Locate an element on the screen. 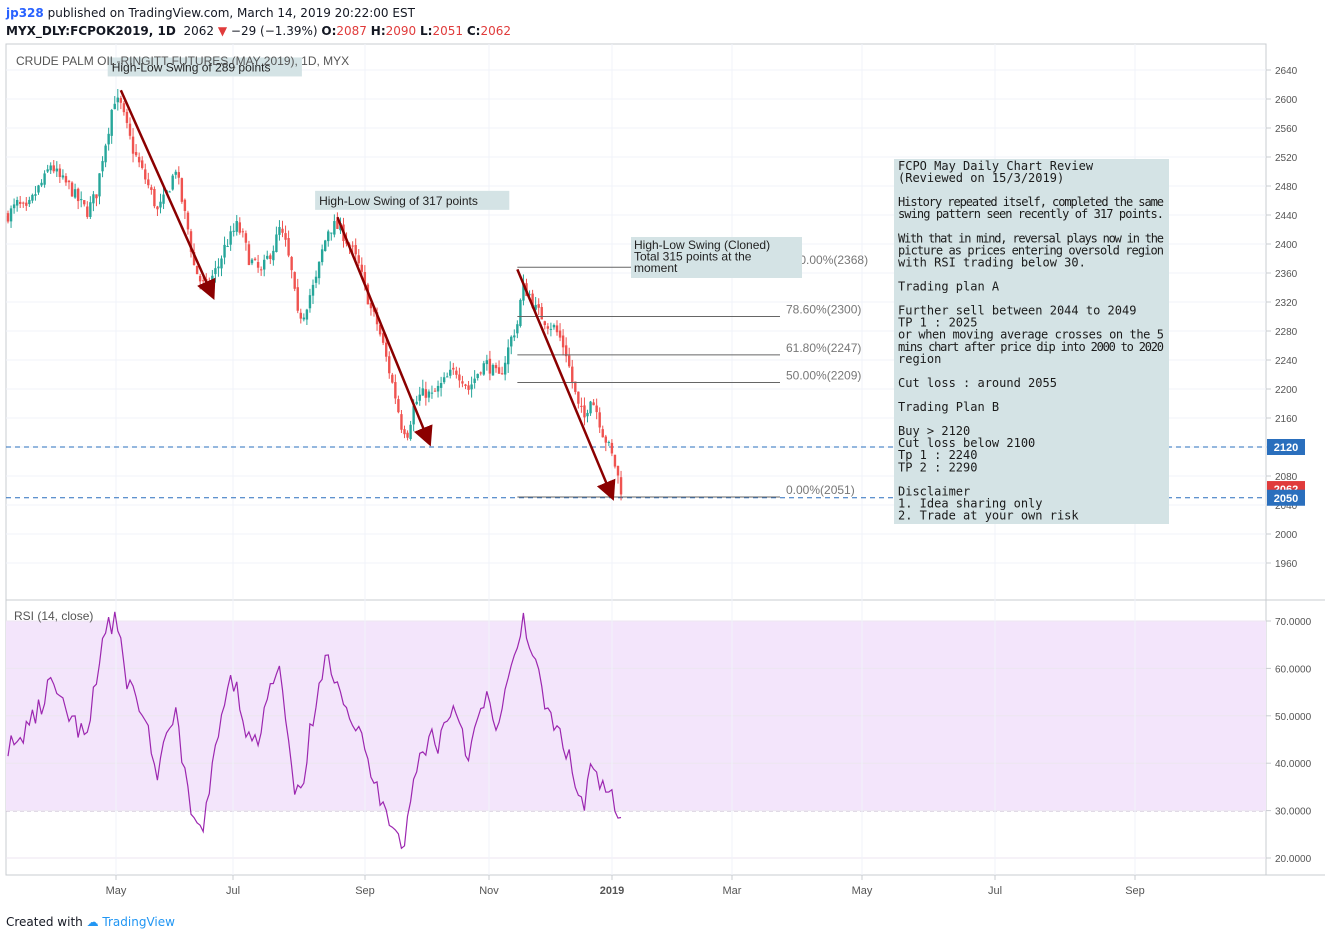  rsi-title: RSI (14, close) is located at coordinates (53, 616).